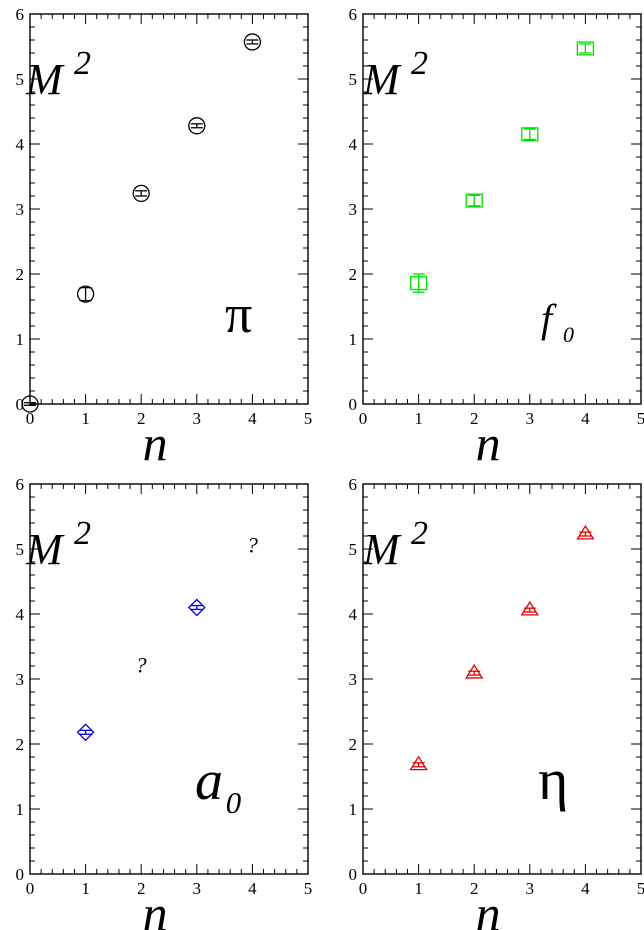  Describe the element at coordinates (209, 781) in the screenshot. I see `panel-label: a` at that location.